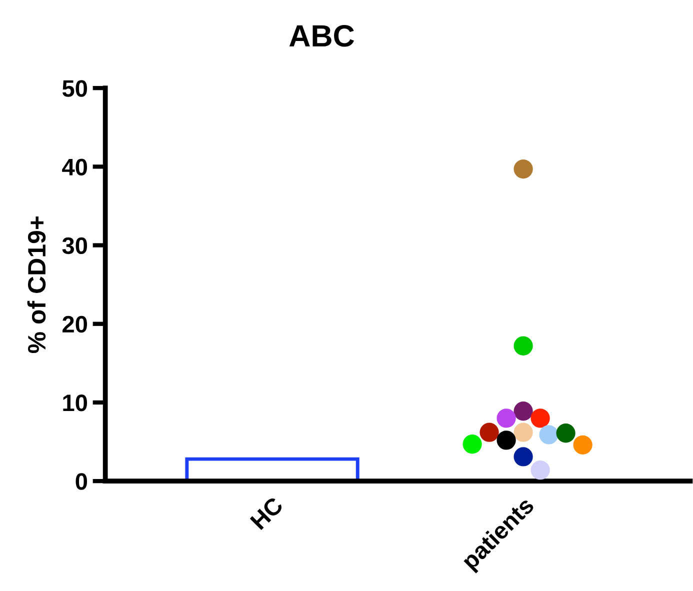  I want to click on y-tick-label: 50, so click(75, 88).